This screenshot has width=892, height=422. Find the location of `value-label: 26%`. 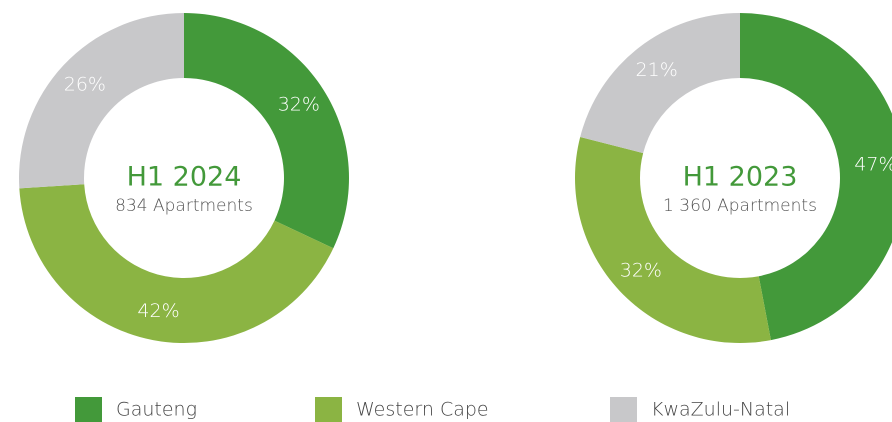

value-label: 26% is located at coordinates (85, 84).